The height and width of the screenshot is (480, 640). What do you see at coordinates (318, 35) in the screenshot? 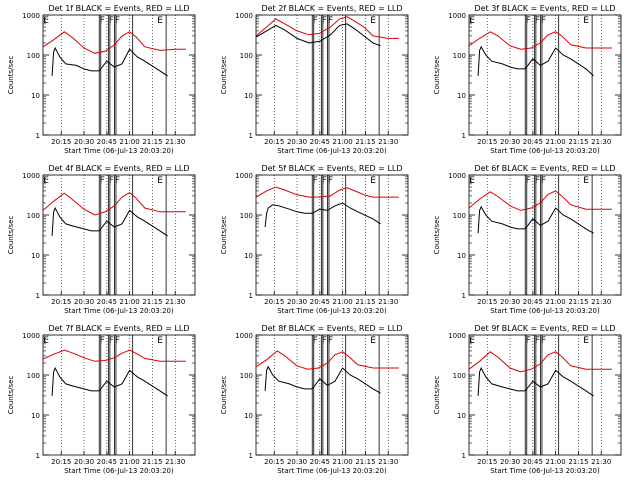
I see `series-line-black` at bounding box center [318, 35].